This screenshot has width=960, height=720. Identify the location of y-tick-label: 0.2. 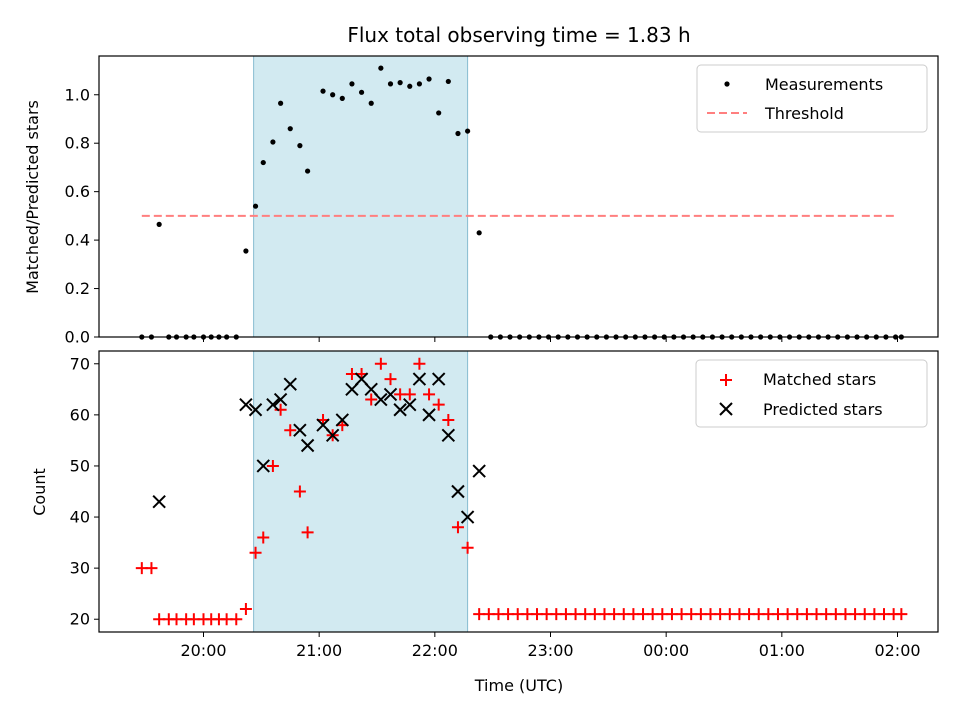
(77, 288).